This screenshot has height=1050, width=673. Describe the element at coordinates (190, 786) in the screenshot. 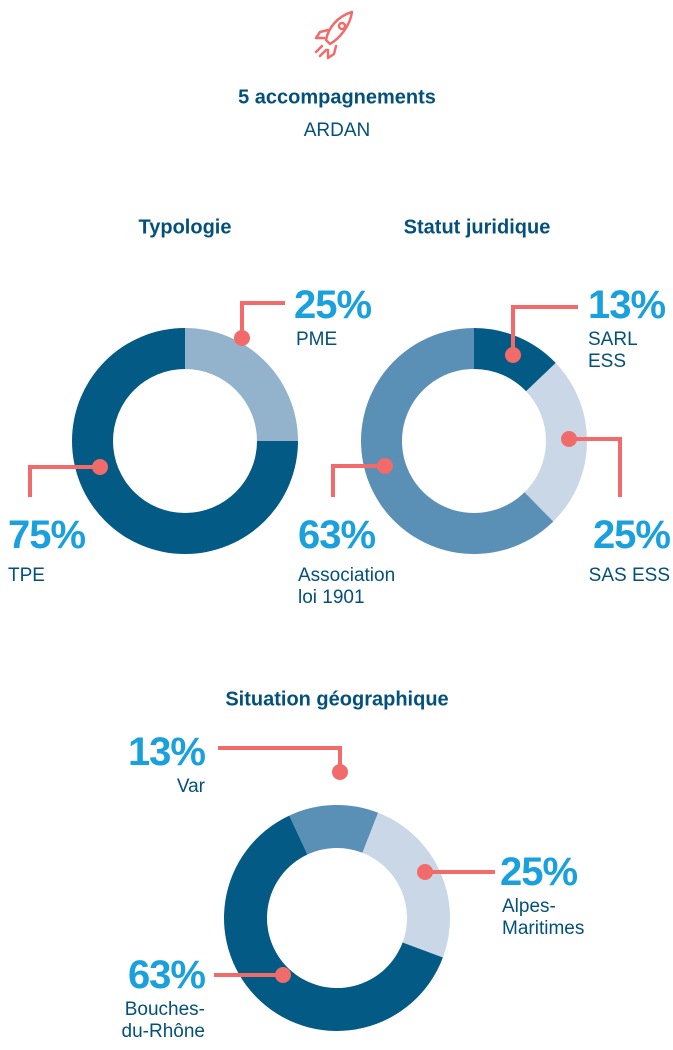

I see `category-label: Var` at that location.